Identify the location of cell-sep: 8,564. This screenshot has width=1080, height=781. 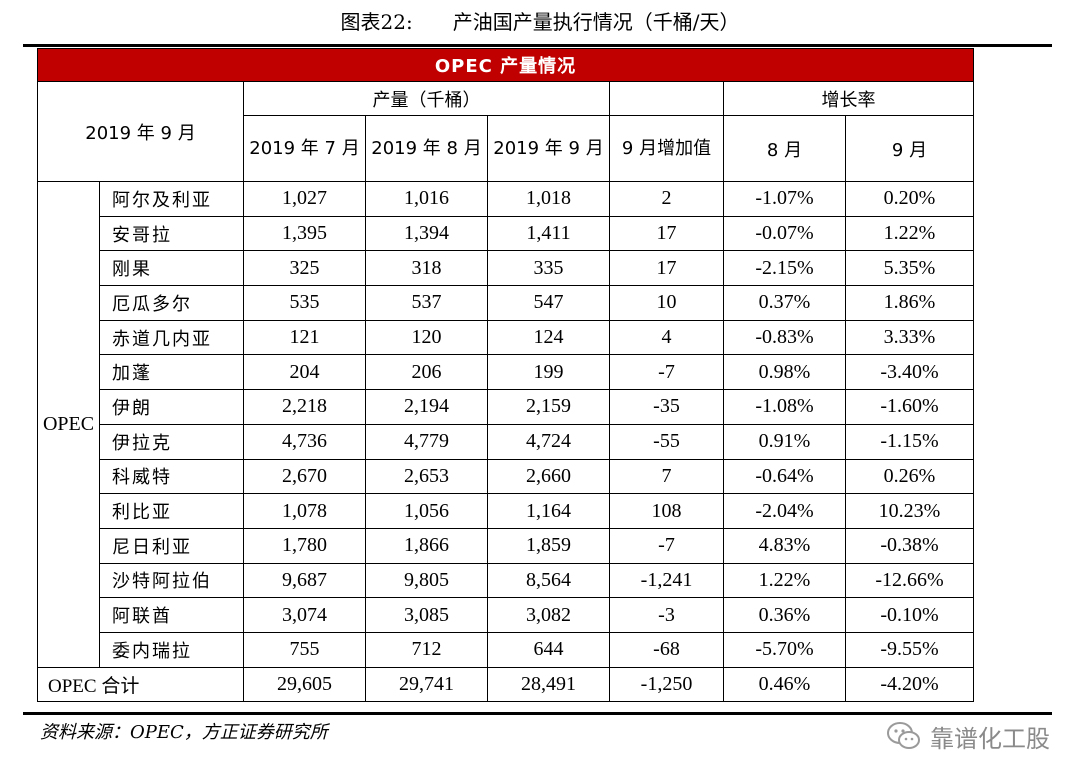
(548, 580).